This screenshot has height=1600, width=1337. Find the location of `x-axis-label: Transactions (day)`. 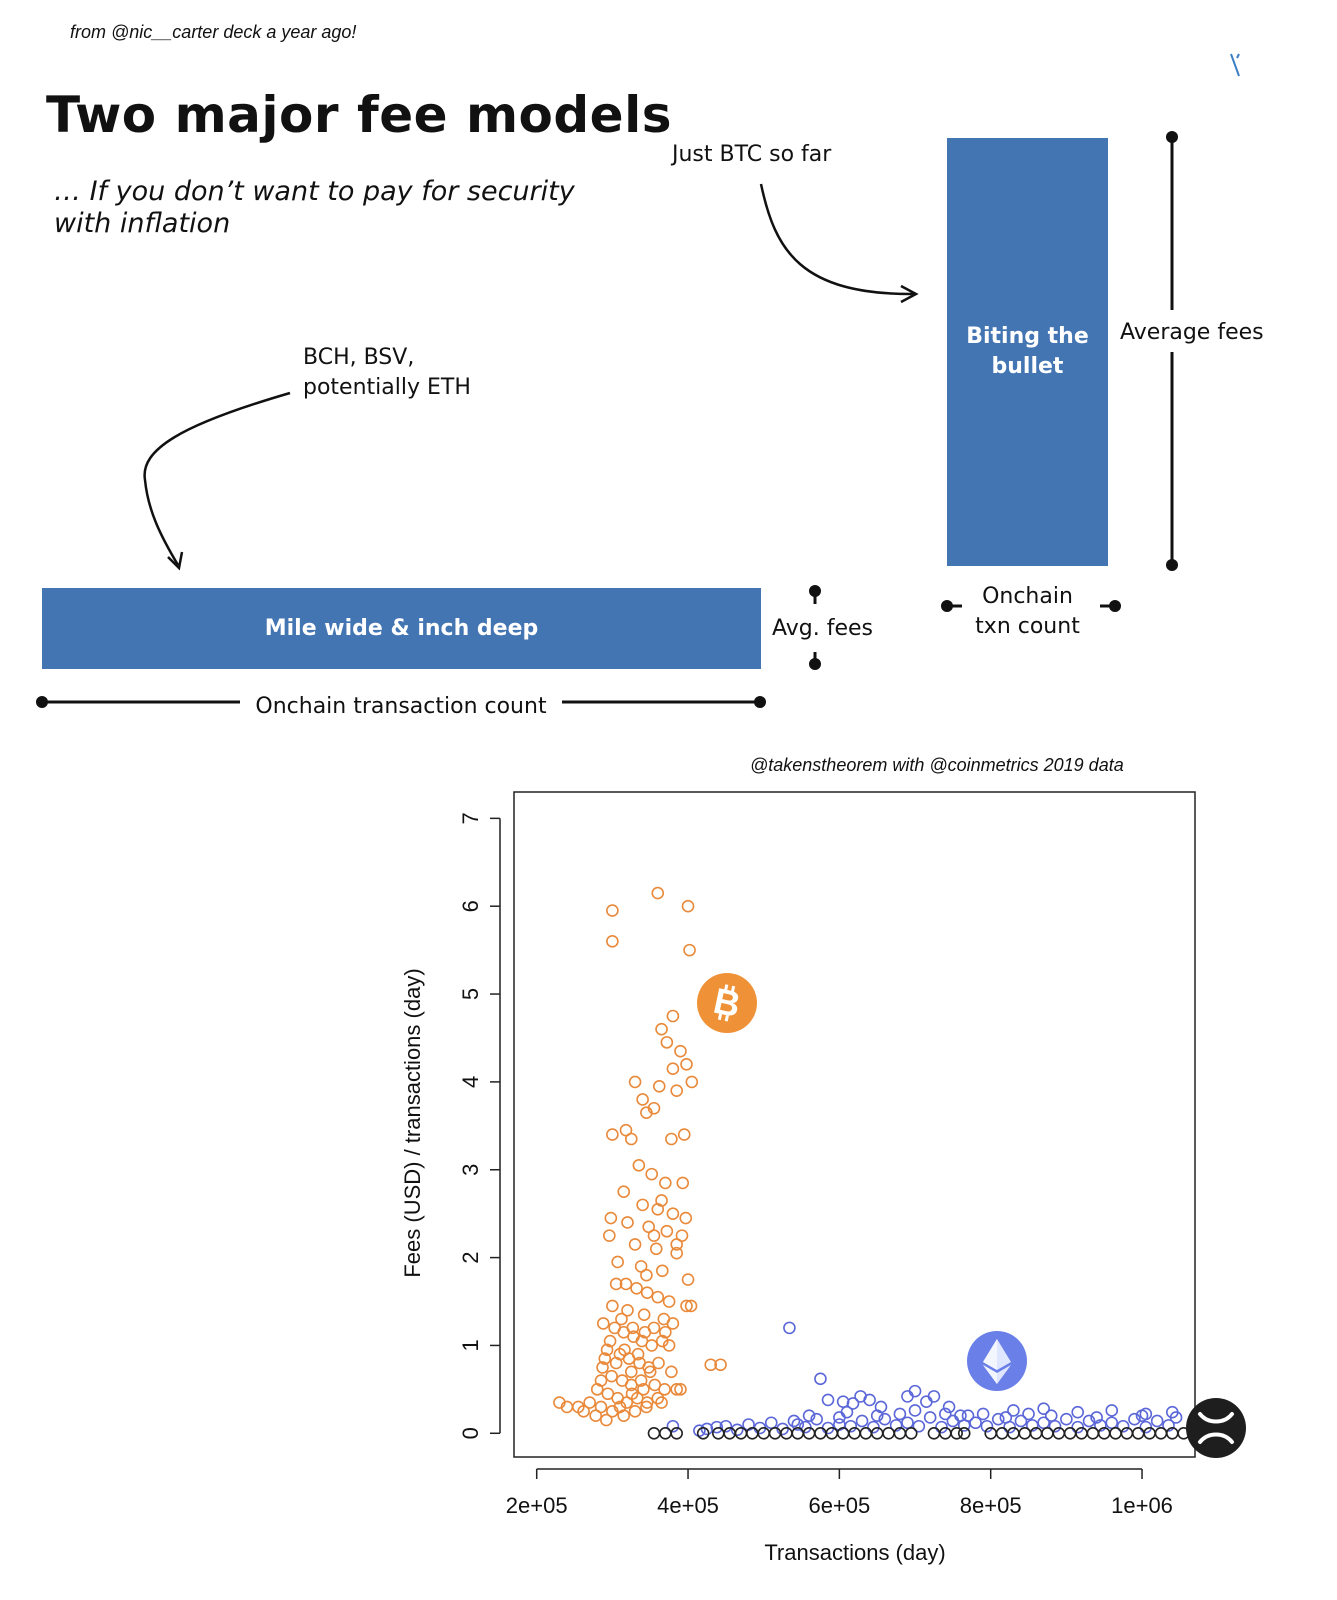

x-axis-label: Transactions (day) is located at coordinates (854, 1552).